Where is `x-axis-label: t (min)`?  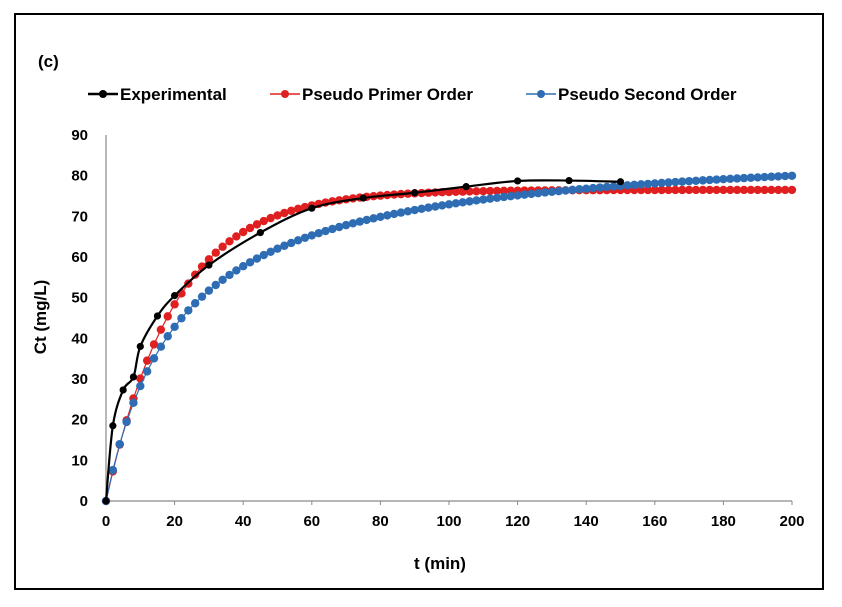 x-axis-label: t (min) is located at coordinates (440, 563).